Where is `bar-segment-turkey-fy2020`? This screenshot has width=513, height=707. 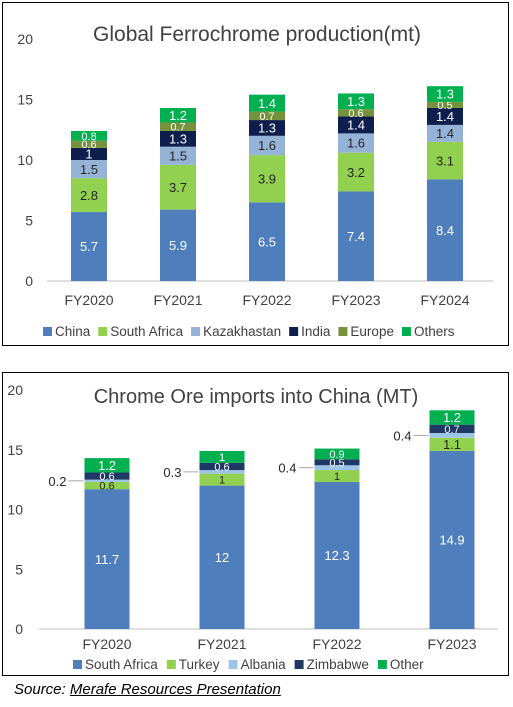 bar-segment-turkey-fy2020 is located at coordinates (107, 486).